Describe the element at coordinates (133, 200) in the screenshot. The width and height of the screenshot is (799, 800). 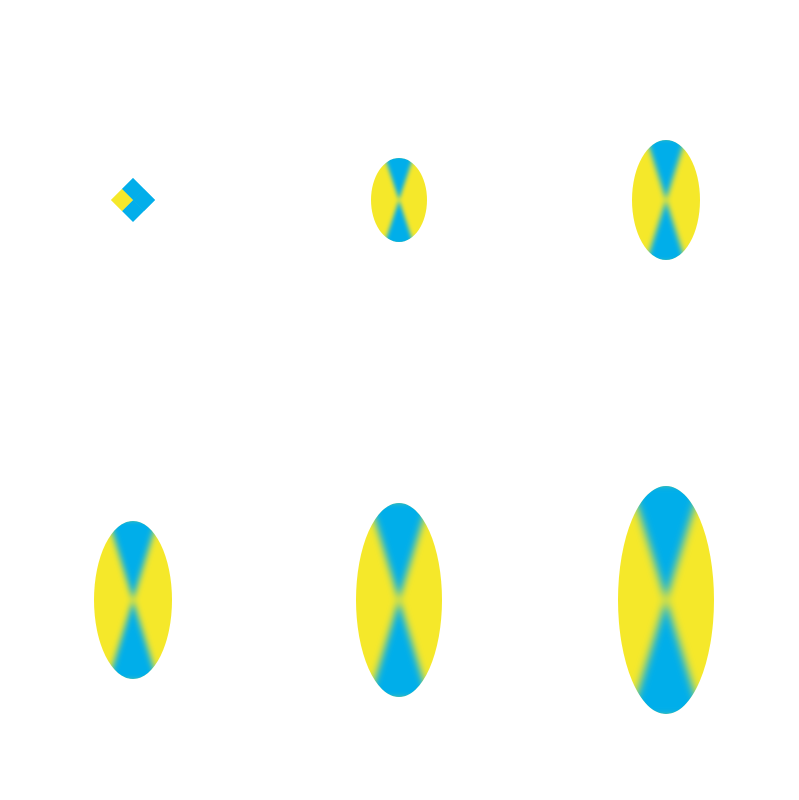
I see `diamond-shape` at that location.